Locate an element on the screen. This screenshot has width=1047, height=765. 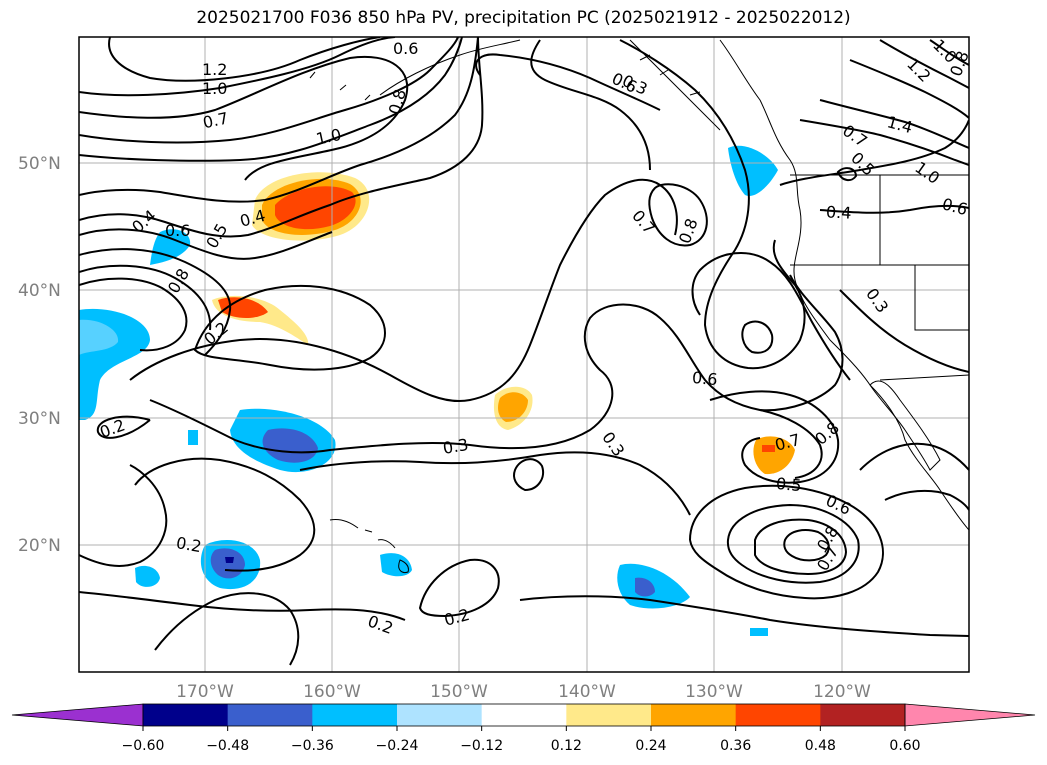
colorbar-tick-label: −0.48 is located at coordinates (227, 746).